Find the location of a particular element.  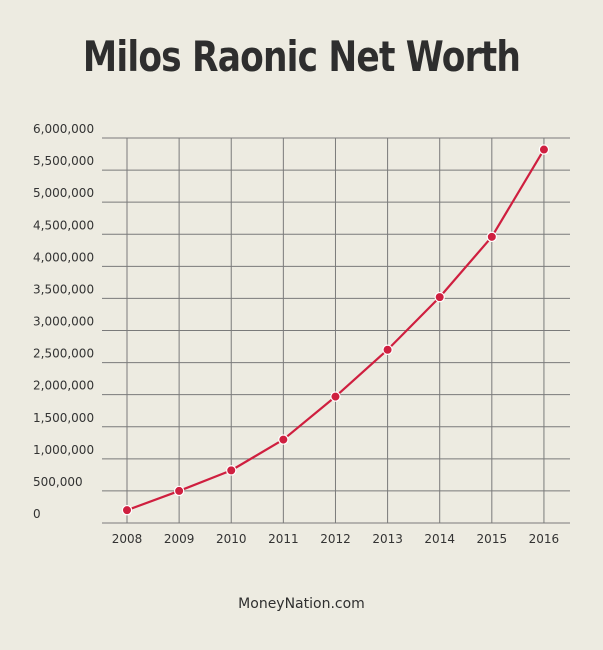

x-tick-label: 2012 is located at coordinates (335, 539).